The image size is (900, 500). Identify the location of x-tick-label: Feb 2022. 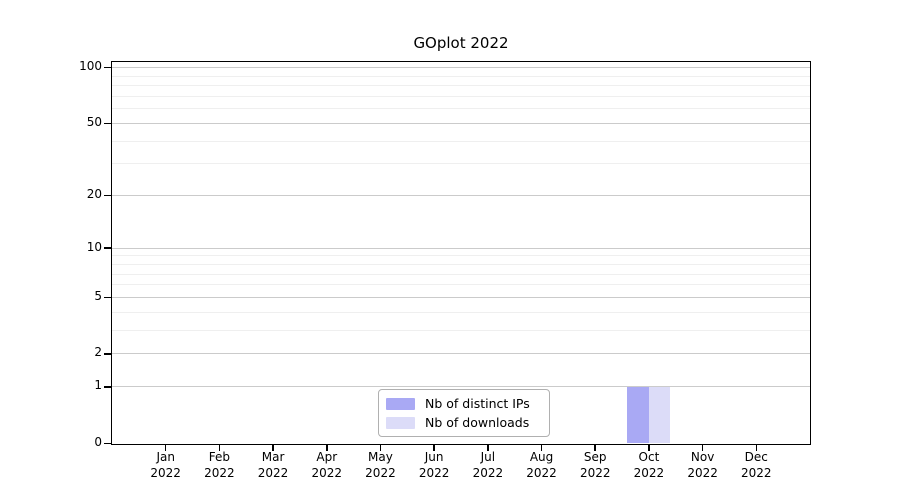
(219, 465).